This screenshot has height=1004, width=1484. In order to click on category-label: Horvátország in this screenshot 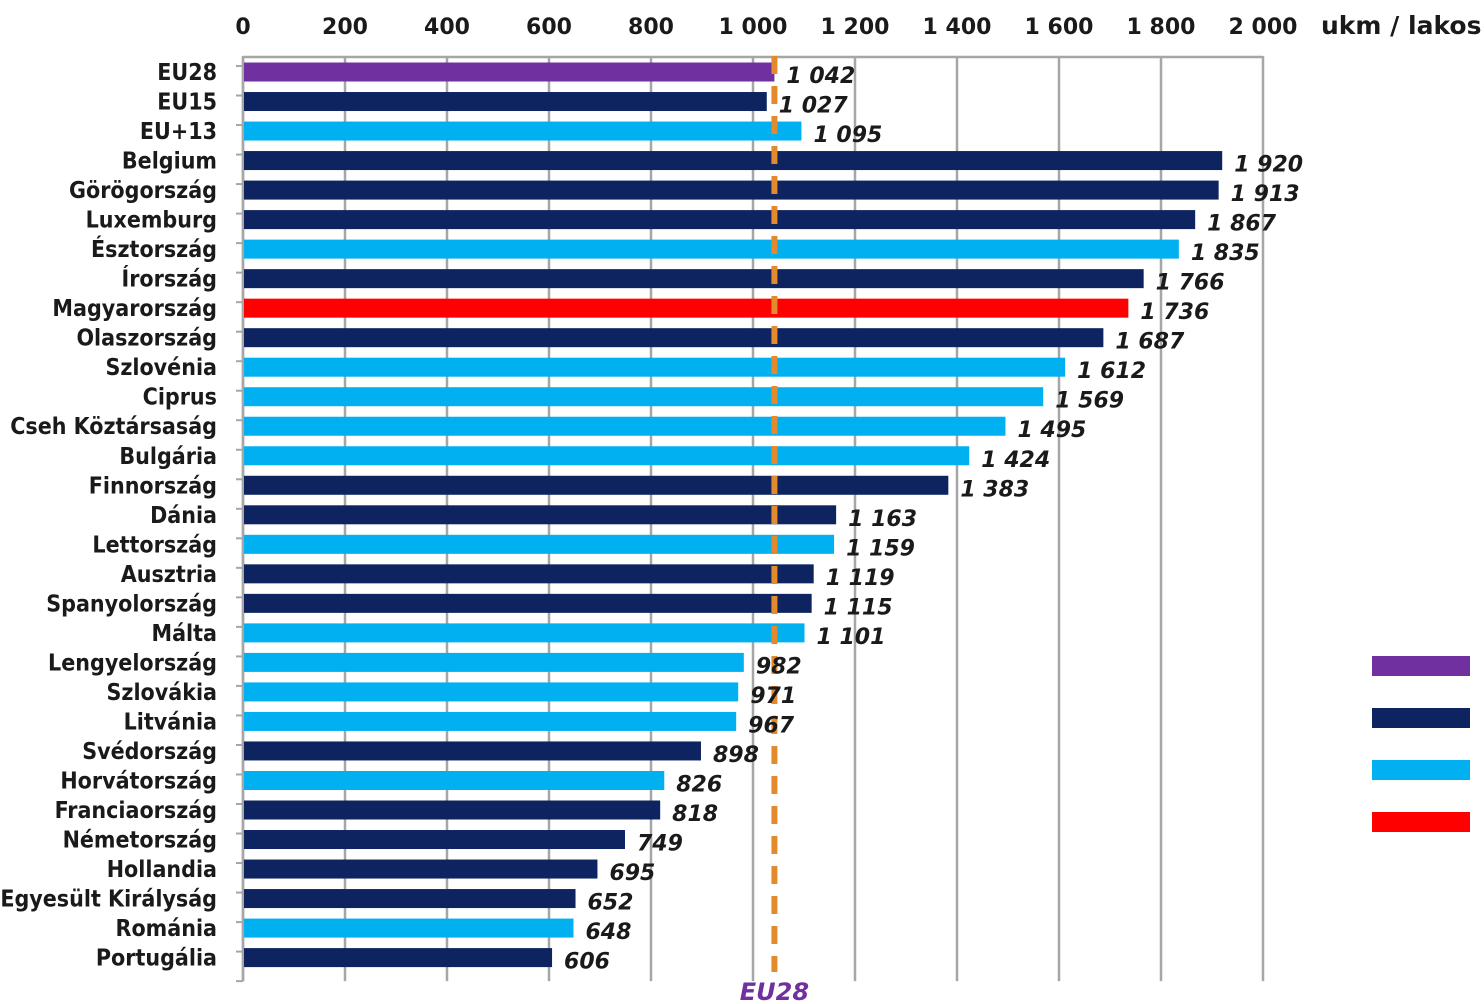, I will do `click(138, 781)`.